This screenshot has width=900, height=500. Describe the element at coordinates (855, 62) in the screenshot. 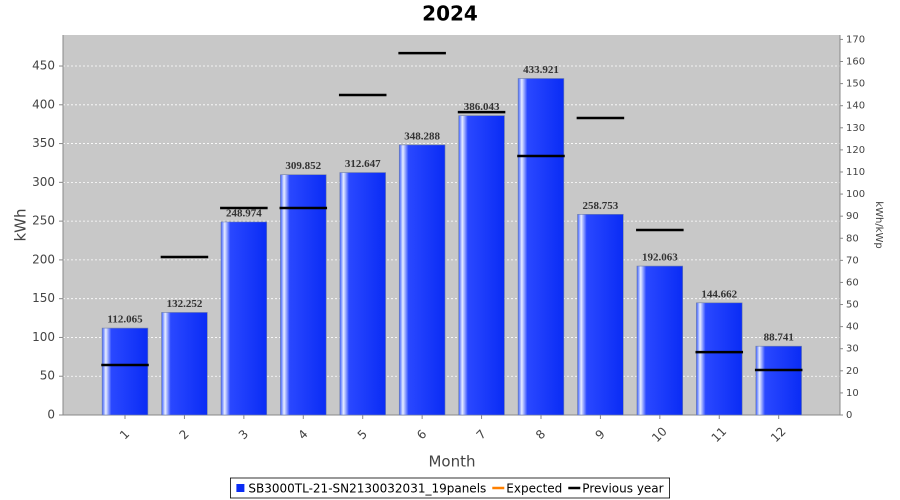

I see `y2-tick-label: 160` at that location.